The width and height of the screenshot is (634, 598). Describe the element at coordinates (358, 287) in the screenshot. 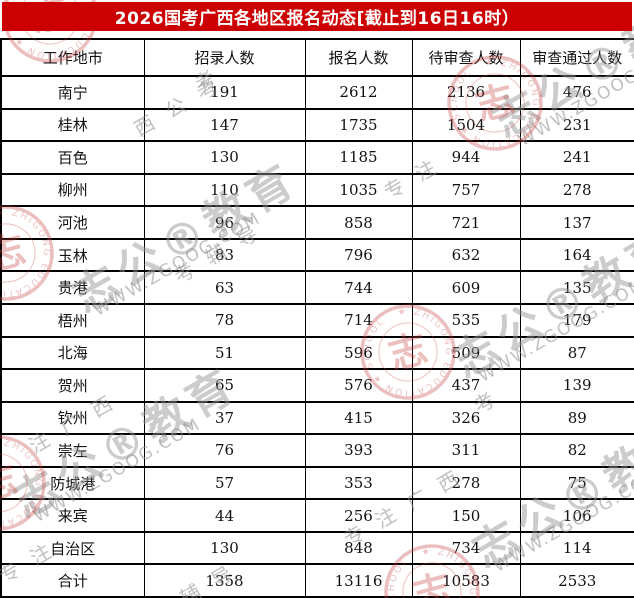

I see `value-cell: 744` at that location.